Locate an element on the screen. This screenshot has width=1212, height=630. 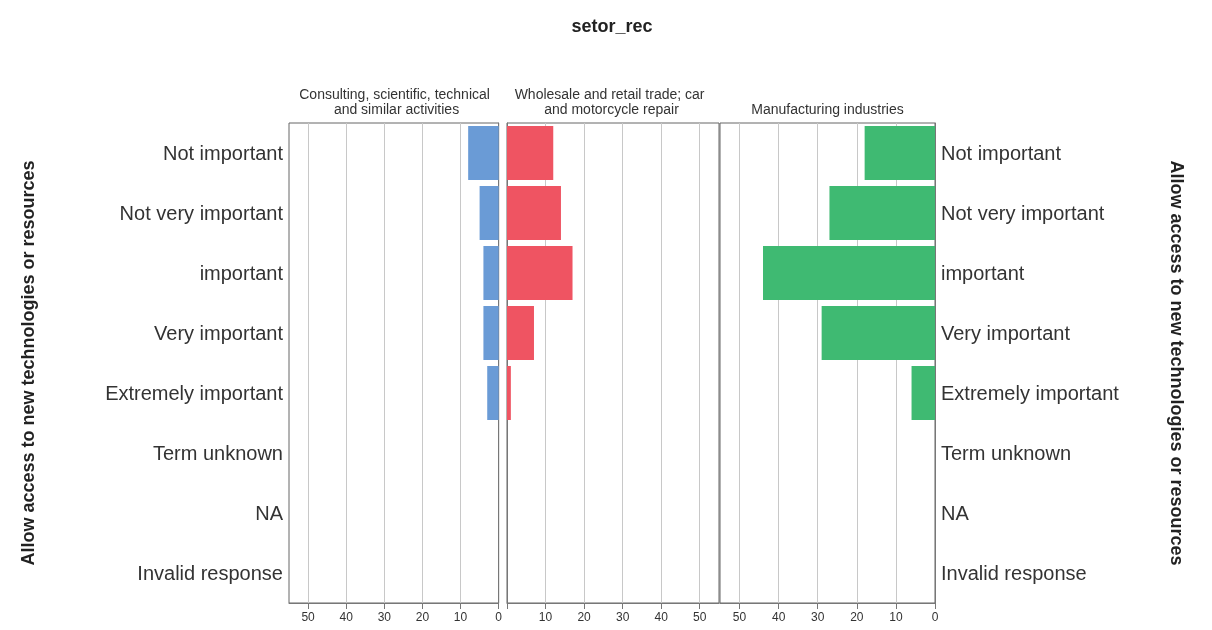
chart-title: setor_rec is located at coordinates (612, 26).